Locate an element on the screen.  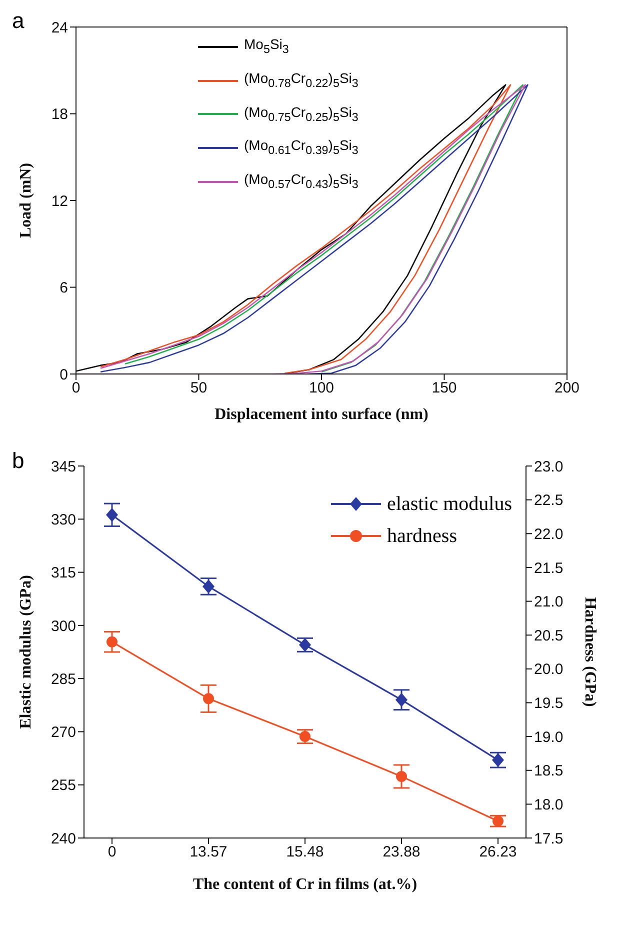
y-tick-label: 18 is located at coordinates (59, 115).